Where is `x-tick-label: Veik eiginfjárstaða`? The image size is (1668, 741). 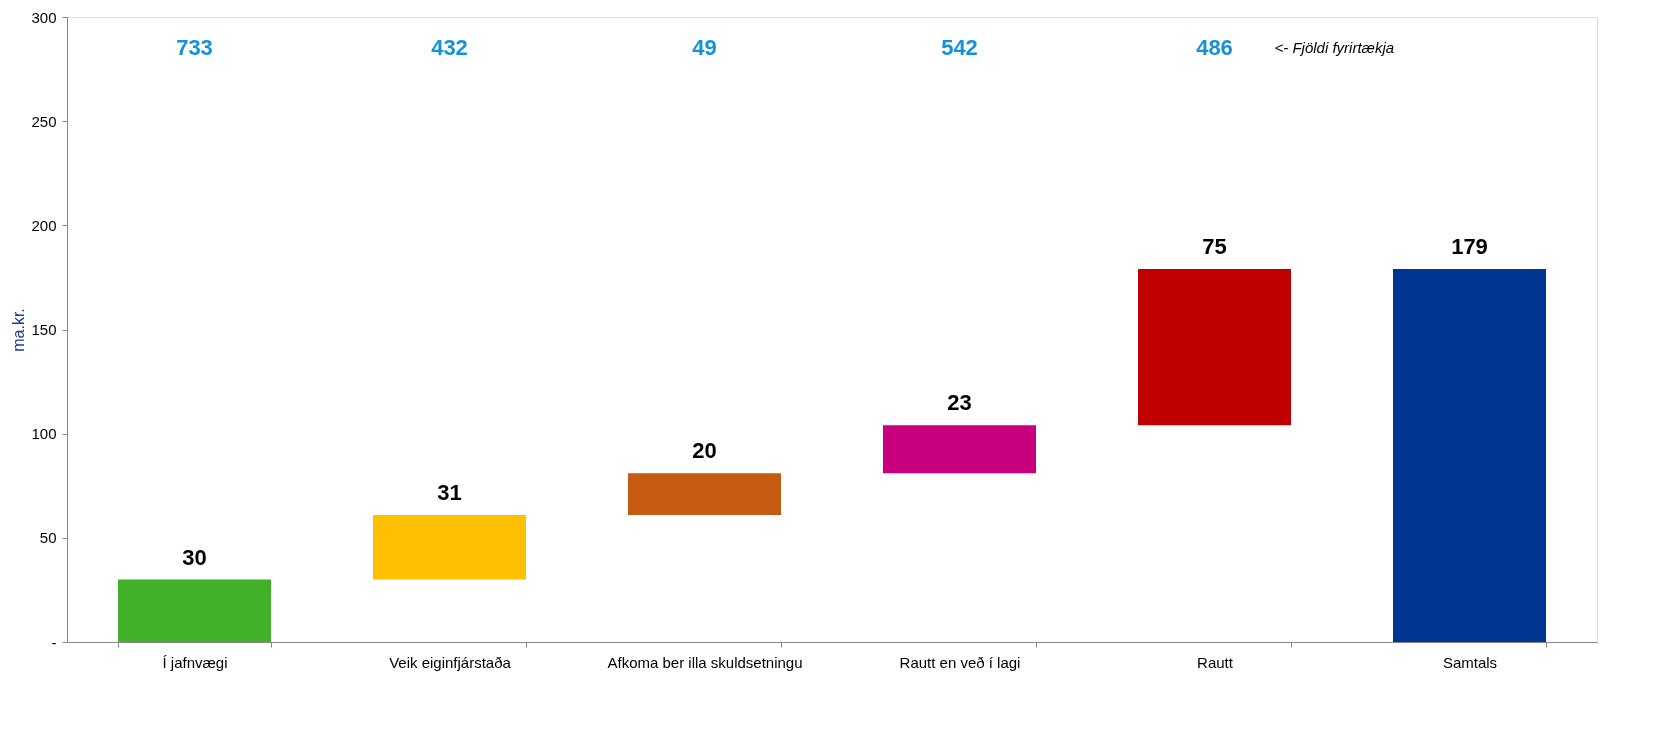 x-tick-label: Veik eiginfjárstaða is located at coordinates (450, 662).